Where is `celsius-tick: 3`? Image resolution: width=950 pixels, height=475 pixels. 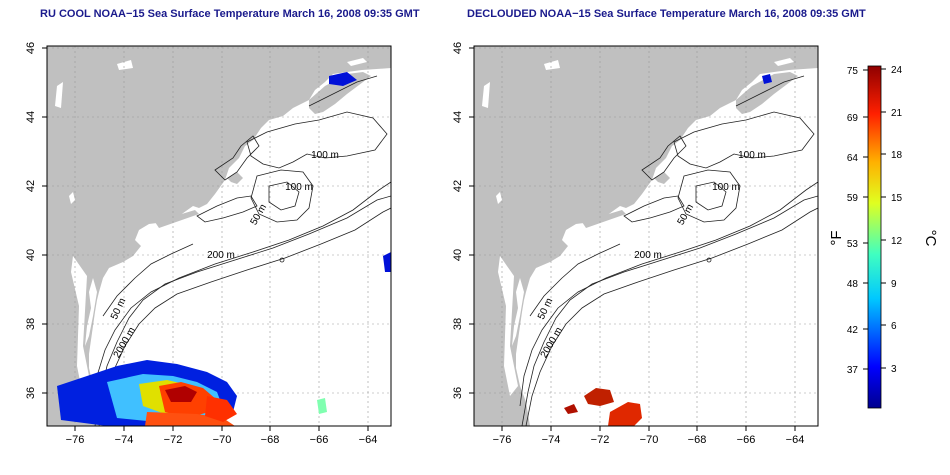 celsius-tick: 3 is located at coordinates (894, 369).